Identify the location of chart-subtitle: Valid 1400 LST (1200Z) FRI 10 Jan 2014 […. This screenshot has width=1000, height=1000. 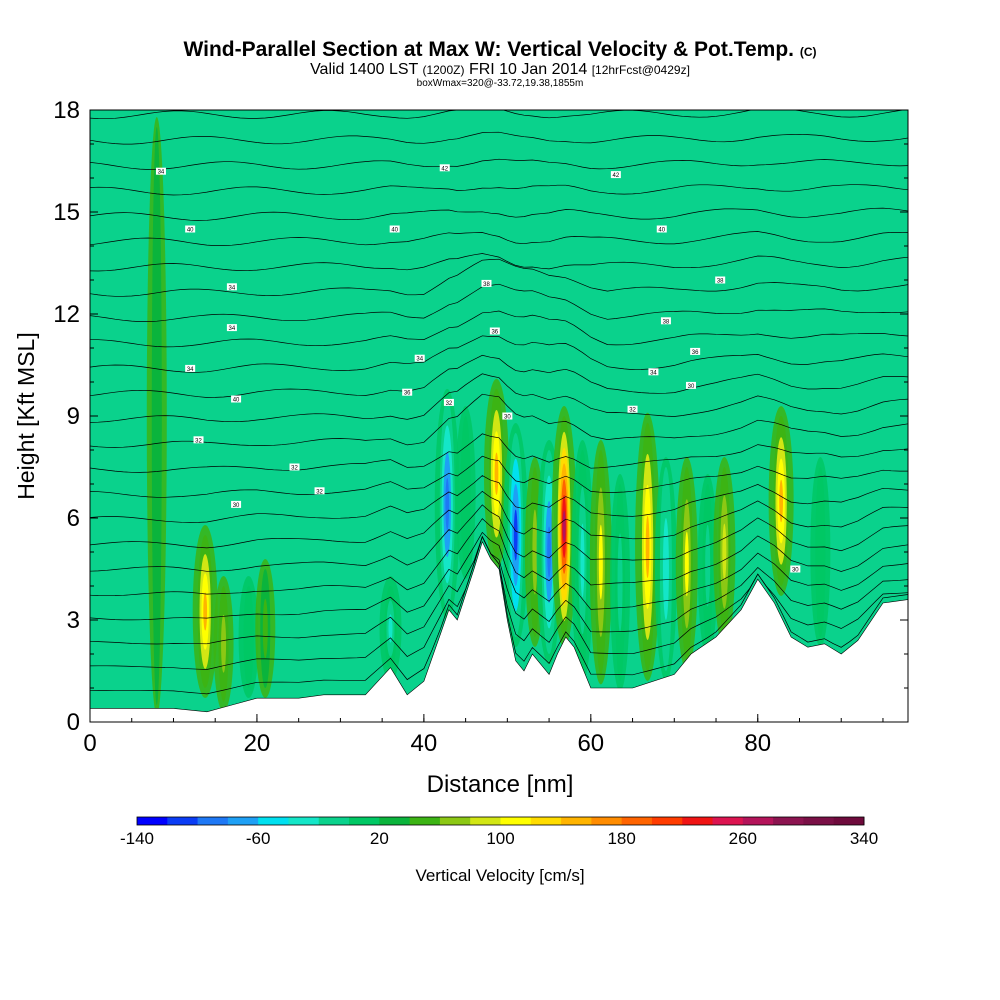
(500, 70).